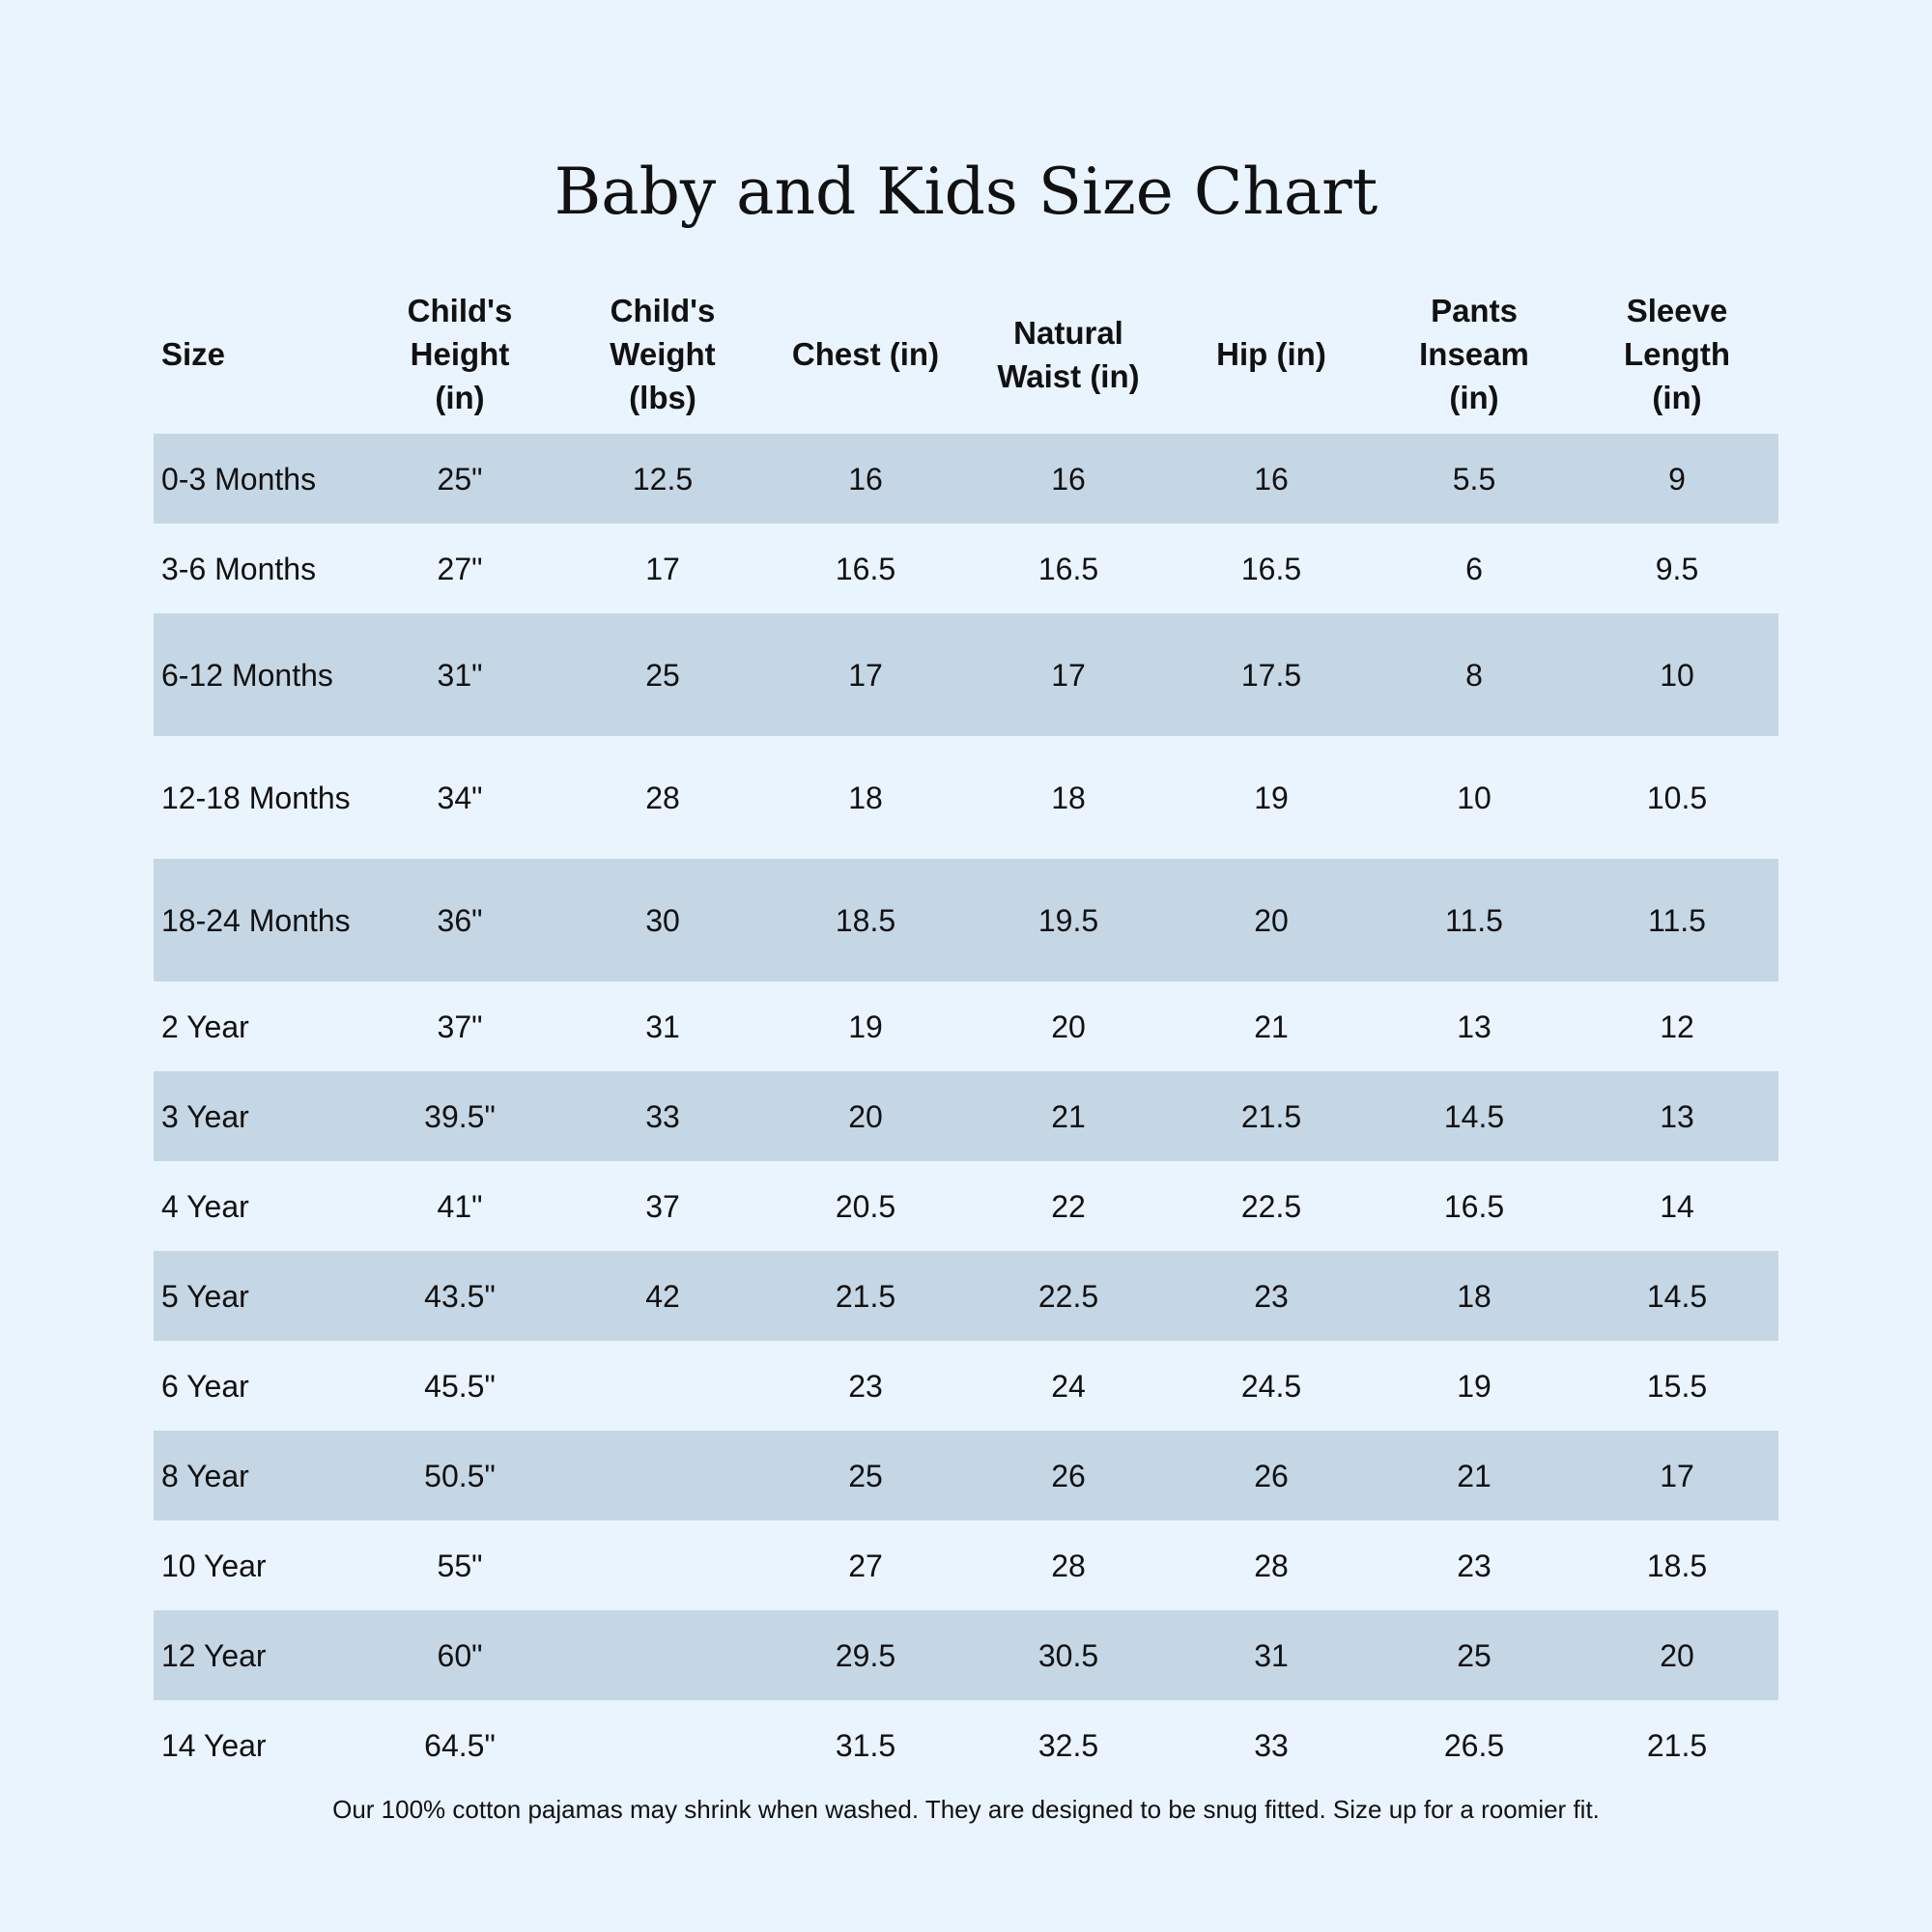 The image size is (1932, 1932). Describe the element at coordinates (1677, 1655) in the screenshot. I see `value-cell: 20` at that location.